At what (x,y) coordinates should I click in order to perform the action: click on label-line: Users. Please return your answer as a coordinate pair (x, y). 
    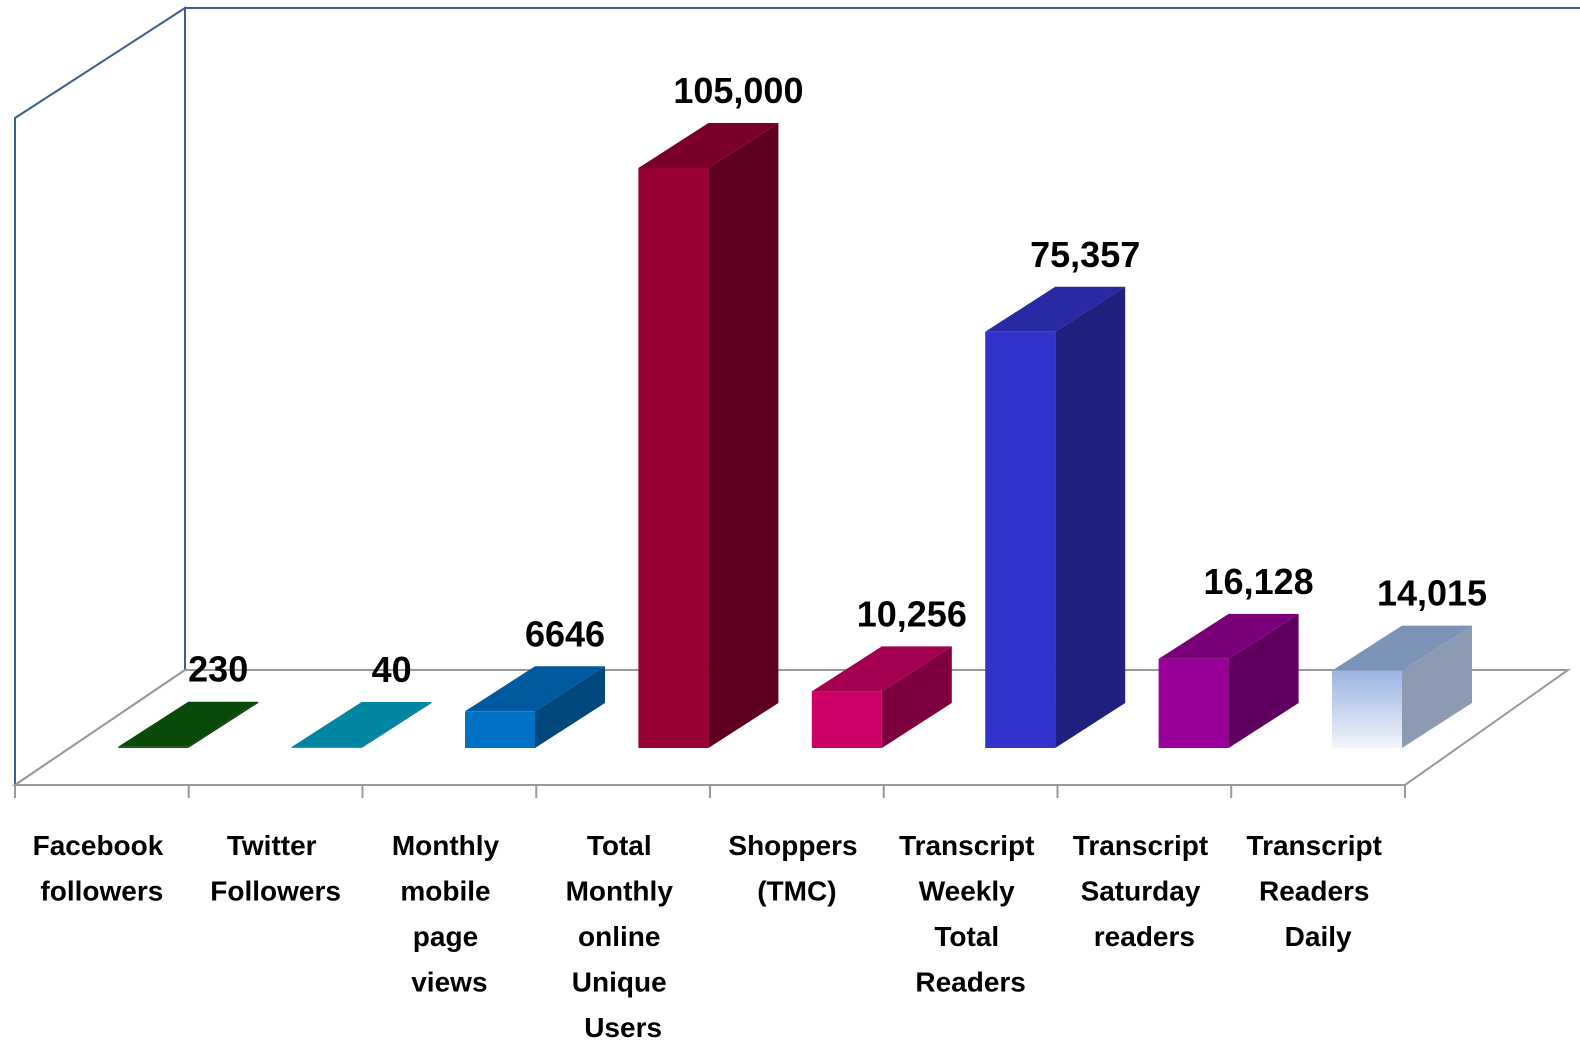
    Looking at the image, I should click on (623, 1027).